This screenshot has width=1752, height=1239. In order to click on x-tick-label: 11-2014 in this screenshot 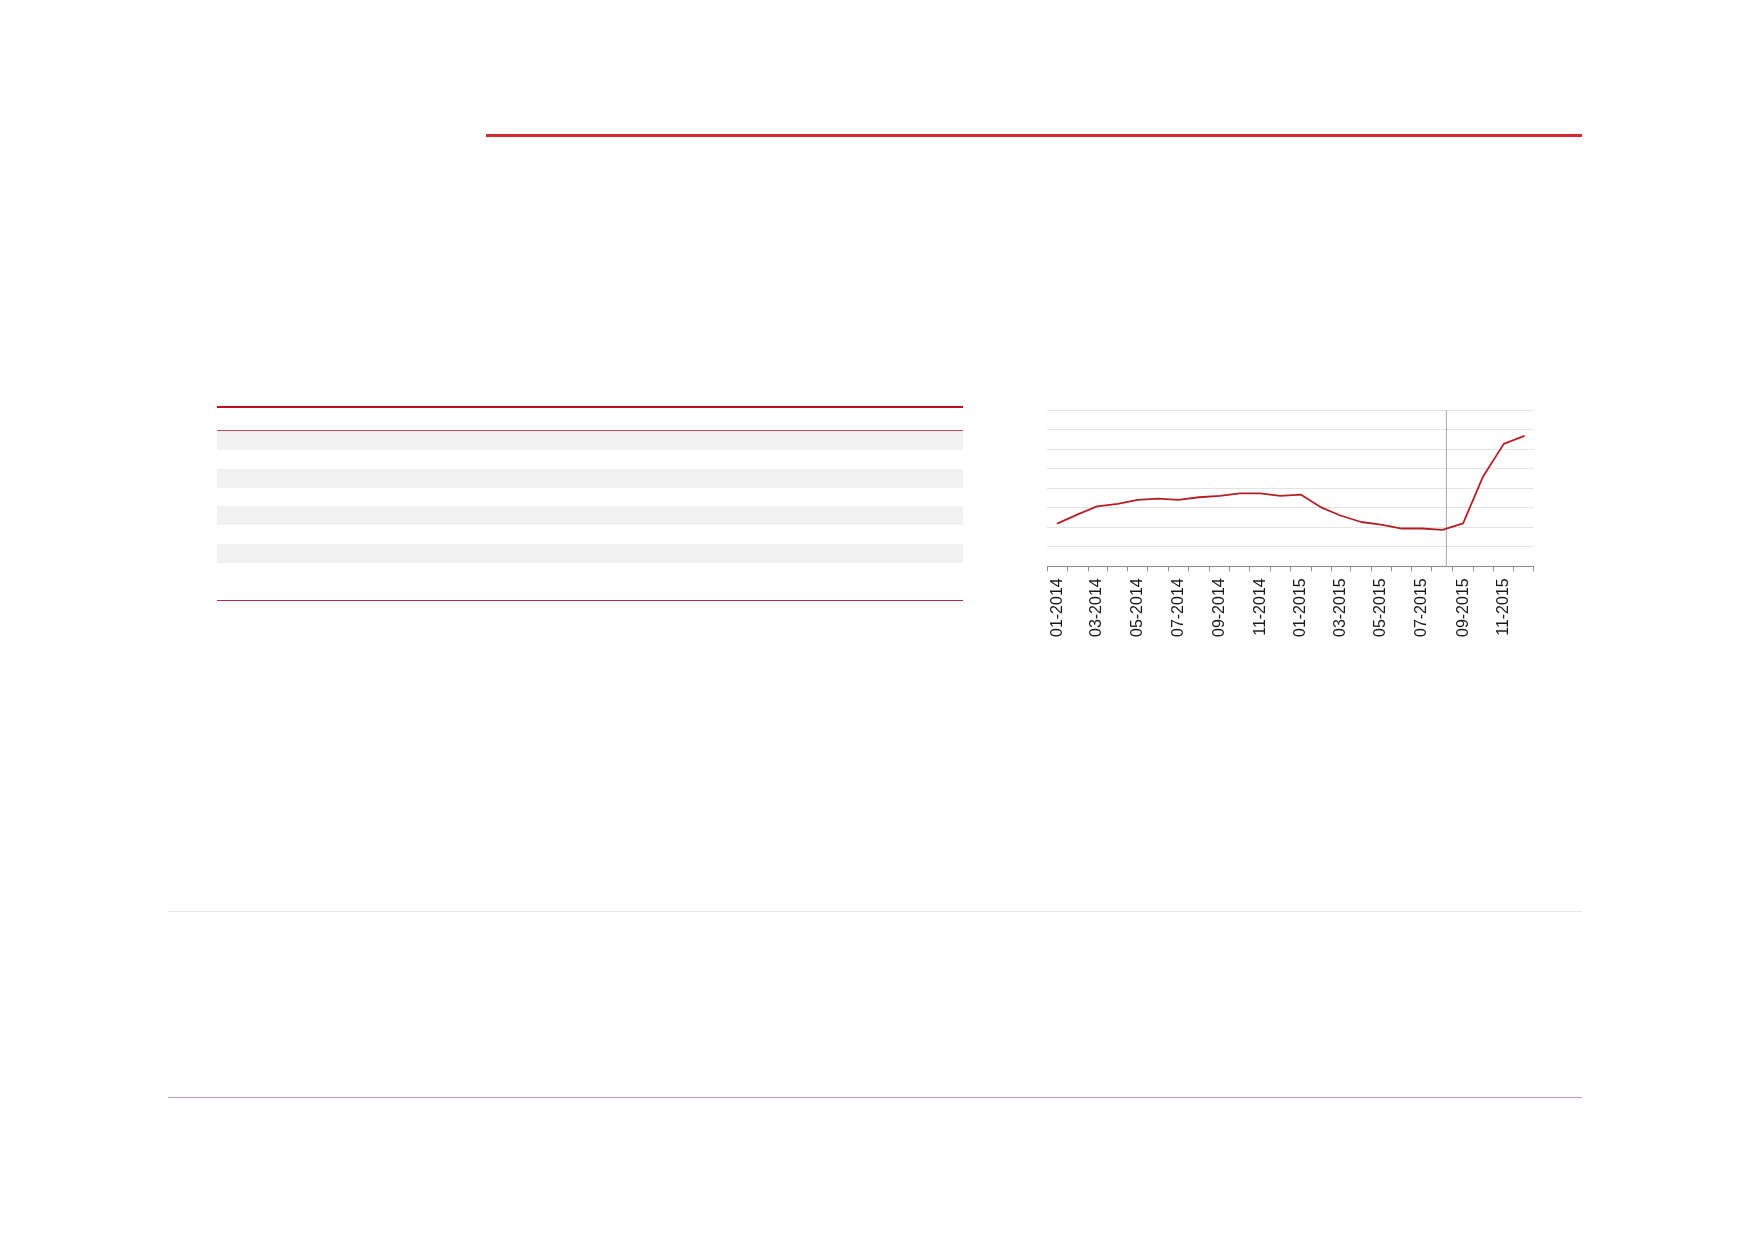, I will do `click(1259, 607)`.